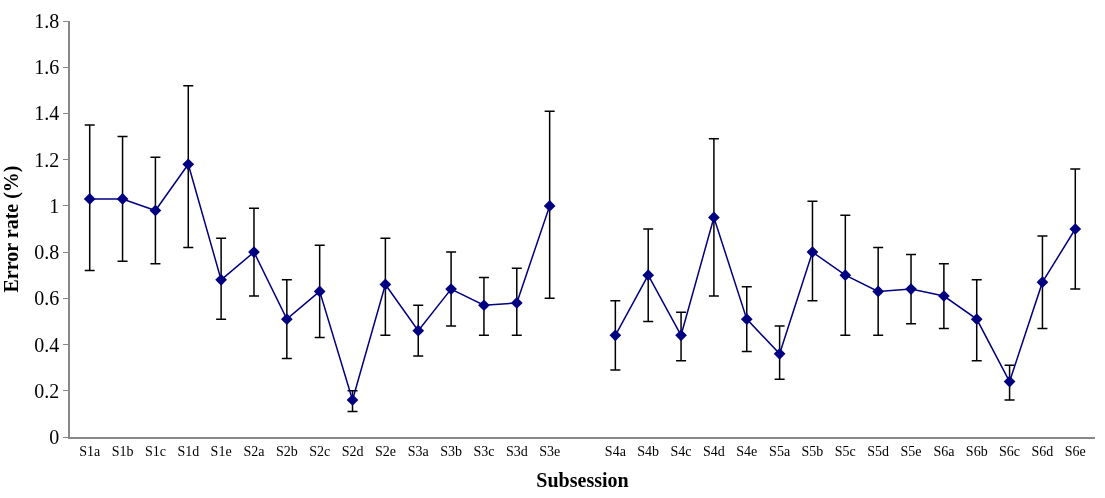 Image resolution: width=1105 pixels, height=498 pixels. Describe the element at coordinates (648, 451) in the screenshot. I see `x-tick-label: S4b` at that location.